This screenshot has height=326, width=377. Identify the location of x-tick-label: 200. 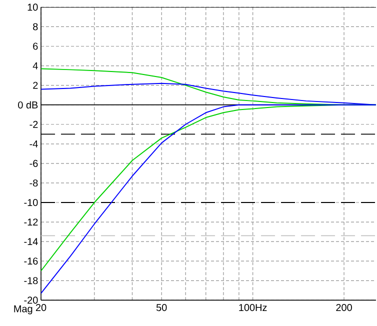
(344, 307).